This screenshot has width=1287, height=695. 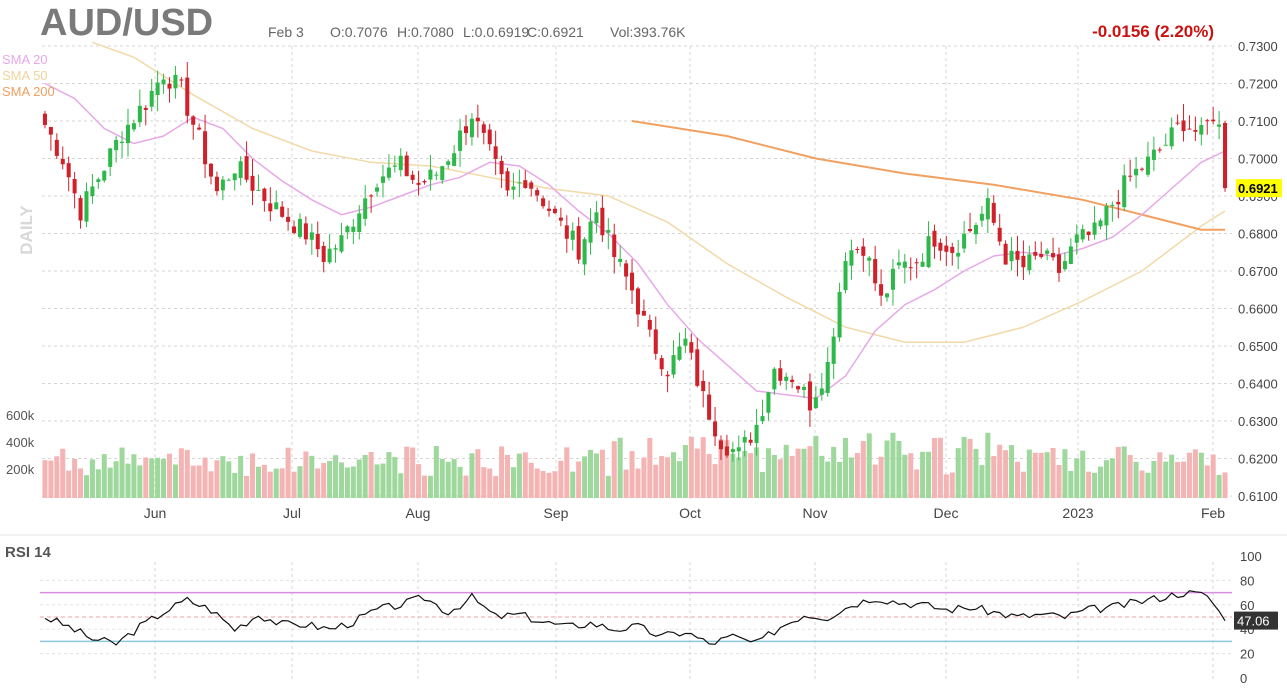 What do you see at coordinates (635, 465) in the screenshot?
I see `volume-bars` at bounding box center [635, 465].